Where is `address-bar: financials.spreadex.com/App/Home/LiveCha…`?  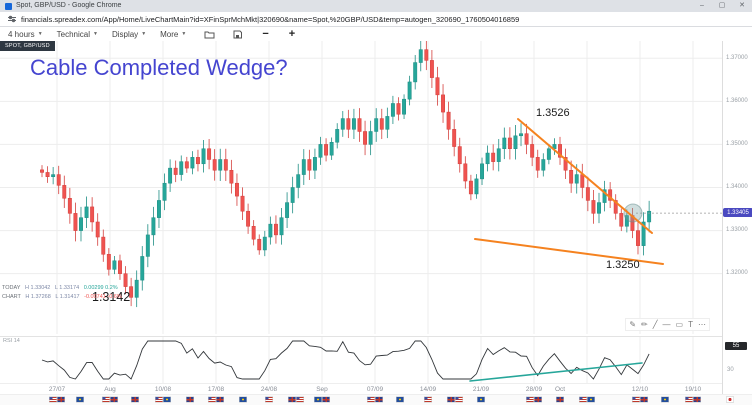 address-bar: financials.spreadex.com/App/Home/LiveCha… is located at coordinates (376, 19).